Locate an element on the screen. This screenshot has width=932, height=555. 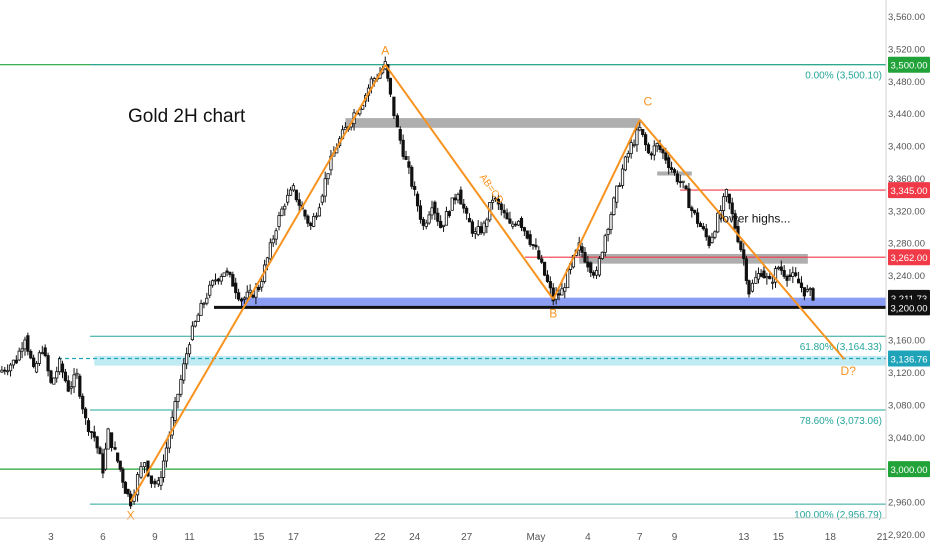
x-tick-label: 4 is located at coordinates (588, 537).